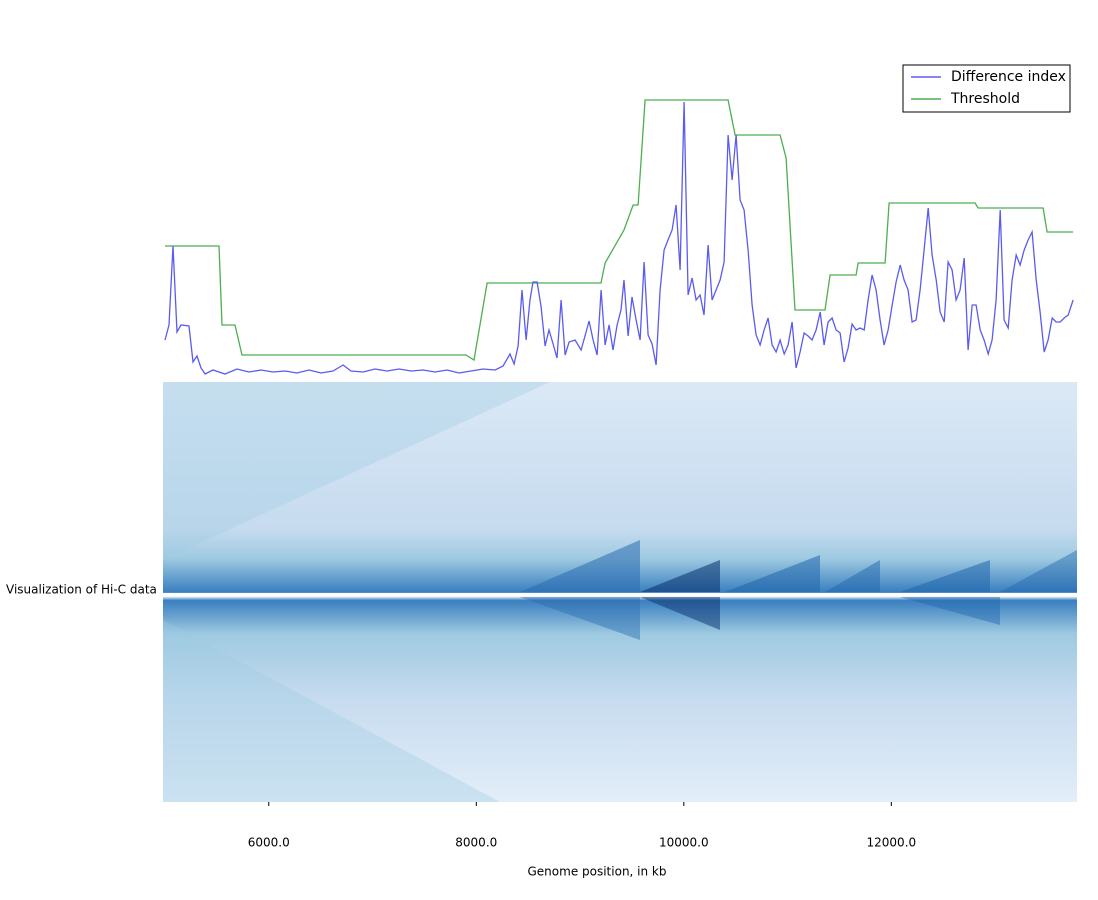 The height and width of the screenshot is (900, 1098). Describe the element at coordinates (684, 843) in the screenshot. I see `x-tick-label: 10000.0` at that location.